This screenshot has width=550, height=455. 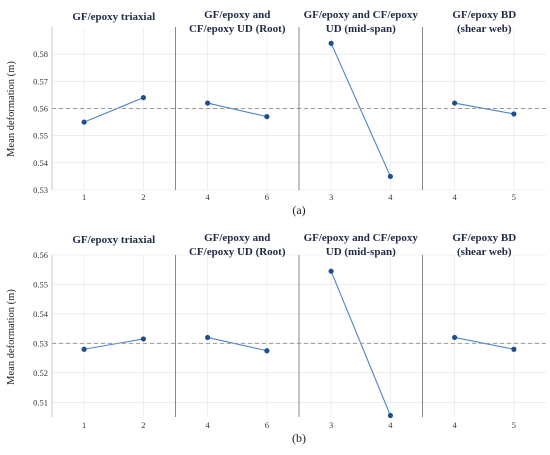 What do you see at coordinates (40, 402) in the screenshot?
I see `y-tick-label: 0.51` at bounding box center [40, 402].